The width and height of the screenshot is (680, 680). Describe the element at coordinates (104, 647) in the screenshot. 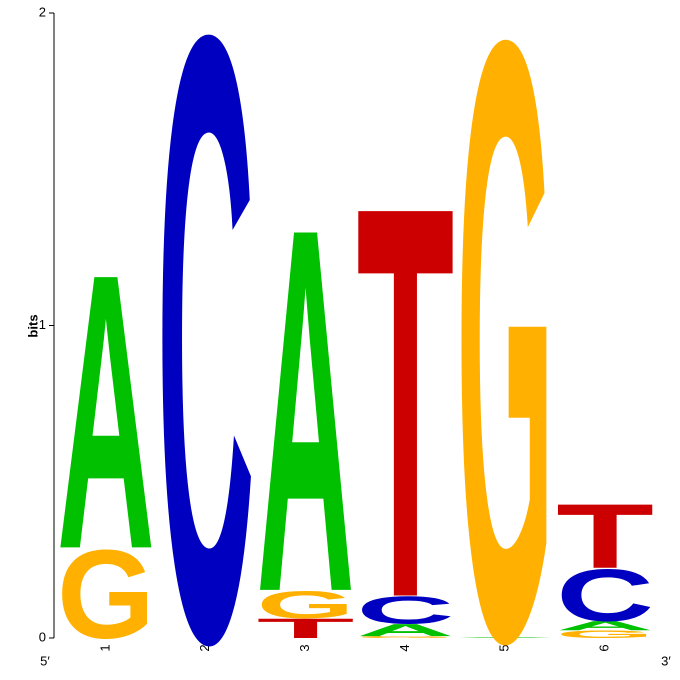

I see `x-tick-label: 1` at that location.